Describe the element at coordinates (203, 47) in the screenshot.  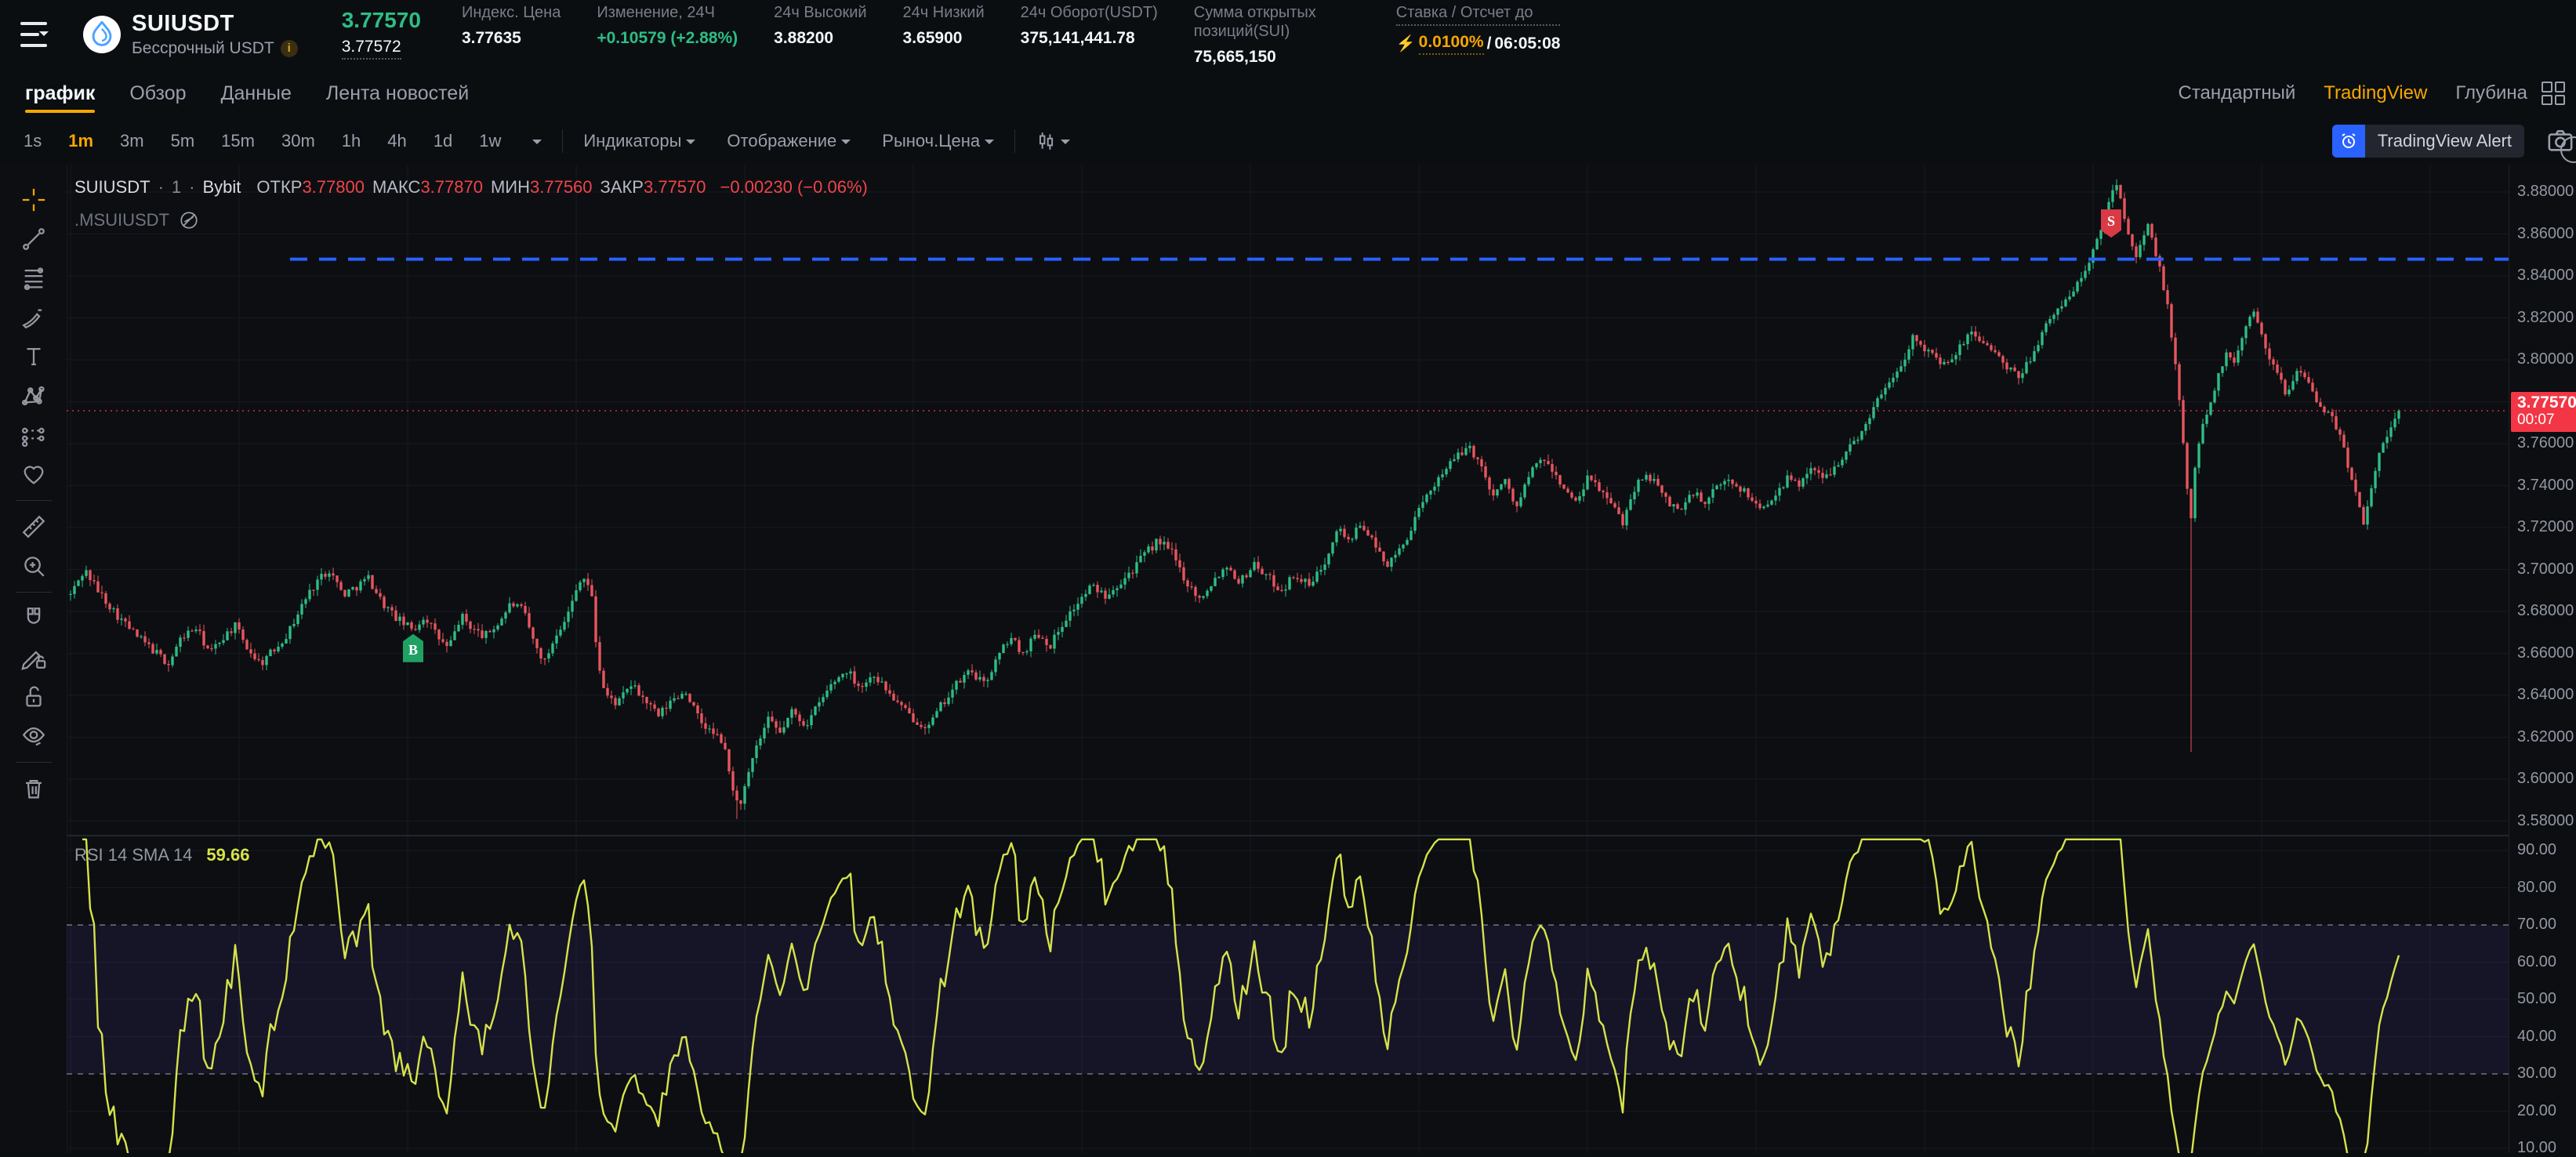
I see `contract-type-label: Бессрочный USDT` at that location.